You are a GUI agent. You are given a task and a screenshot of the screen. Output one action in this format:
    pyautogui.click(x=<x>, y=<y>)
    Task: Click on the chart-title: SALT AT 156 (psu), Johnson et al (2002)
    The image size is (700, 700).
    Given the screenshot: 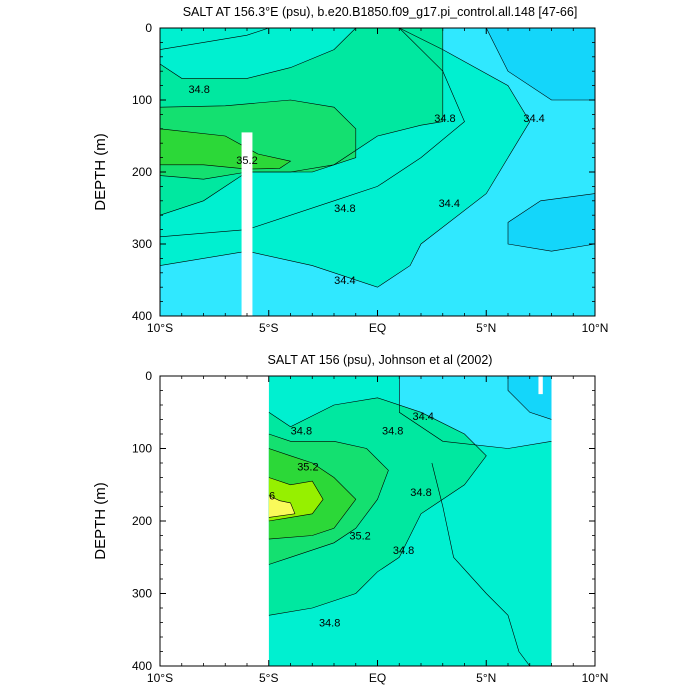 What is the action you would take?
    pyautogui.click(x=380, y=360)
    